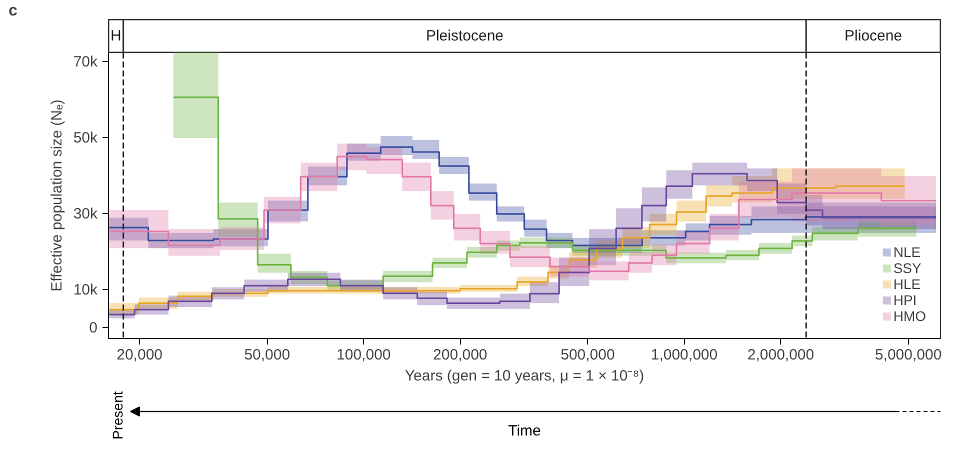  What do you see at coordinates (684, 355) in the screenshot?
I see `x-tick-label: 1,000,000` at bounding box center [684, 355].